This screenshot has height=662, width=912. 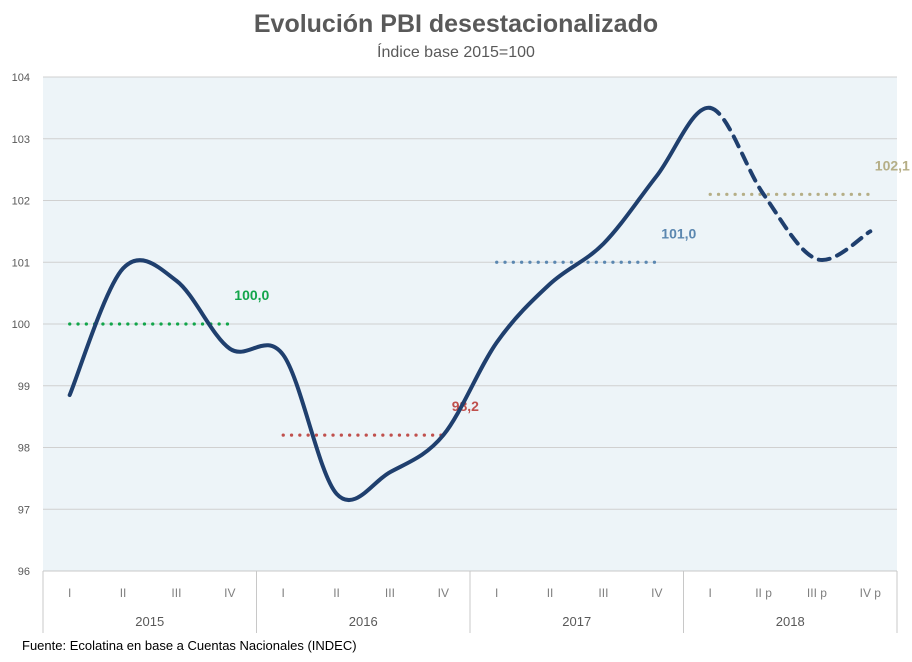 I want to click on chart-title: Evolución PBI desestacionalizado, so click(x=456, y=24).